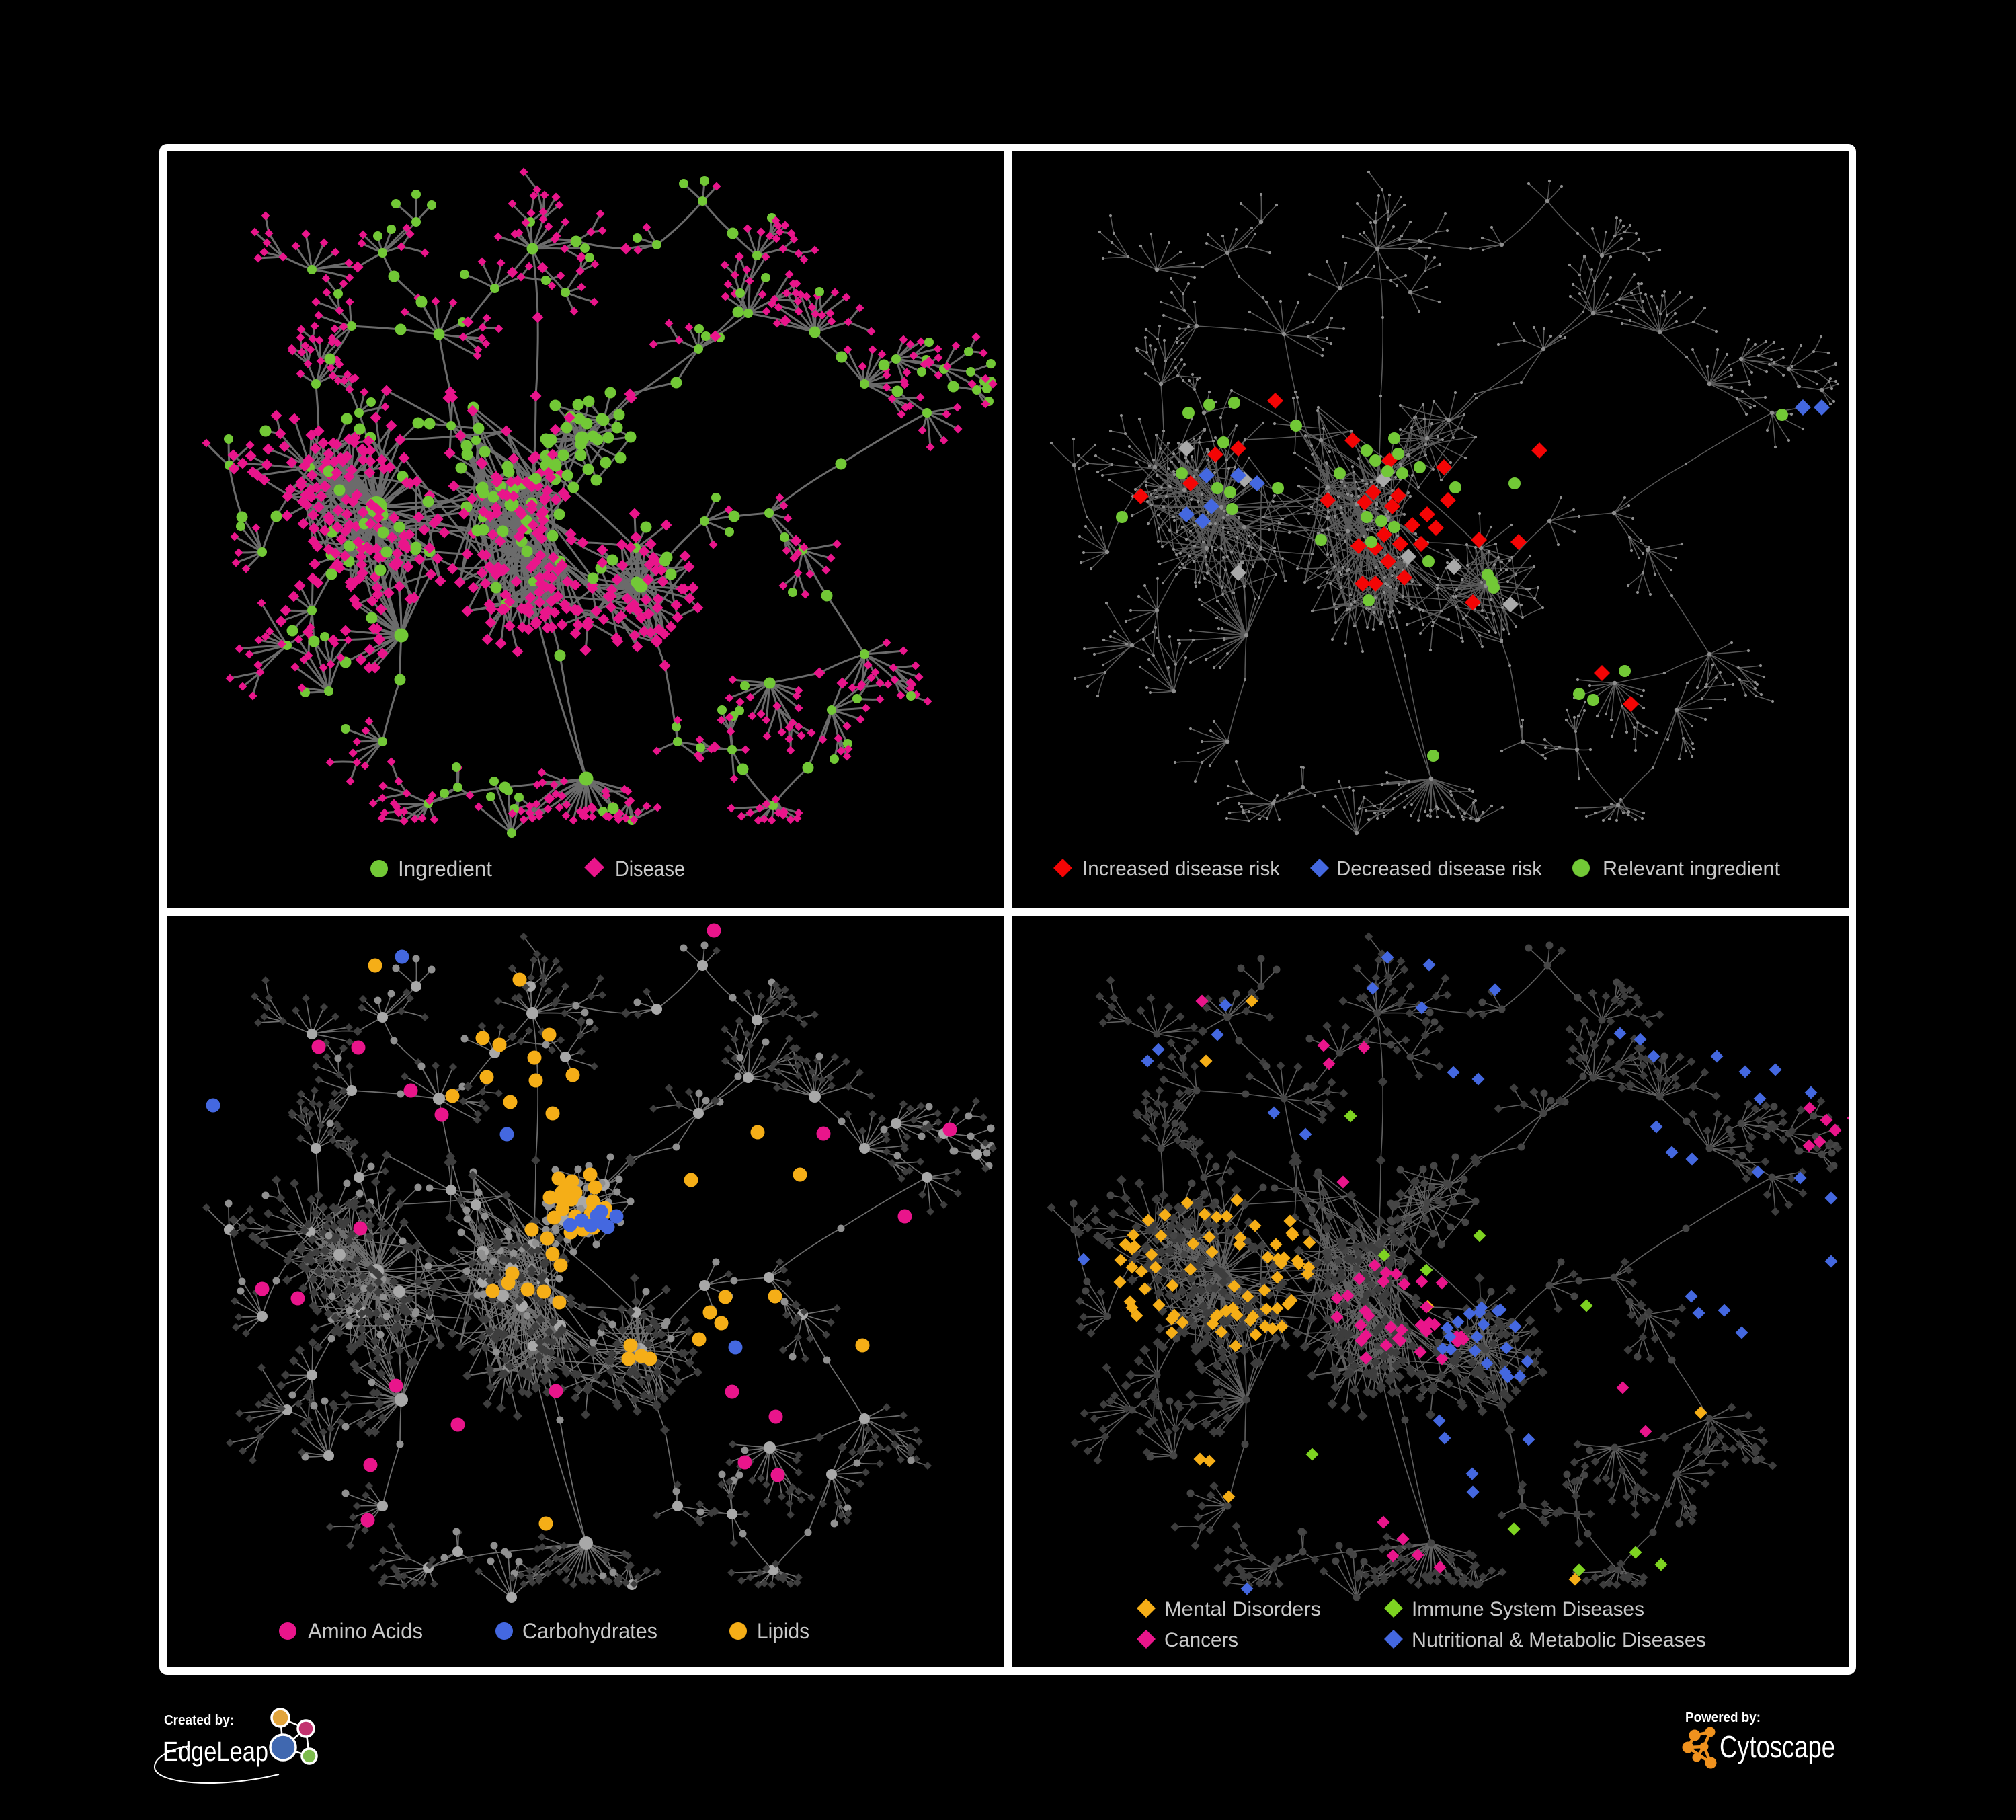  What do you see at coordinates (1201, 1640) in the screenshot?
I see `svg-text: Cancers` at bounding box center [1201, 1640].